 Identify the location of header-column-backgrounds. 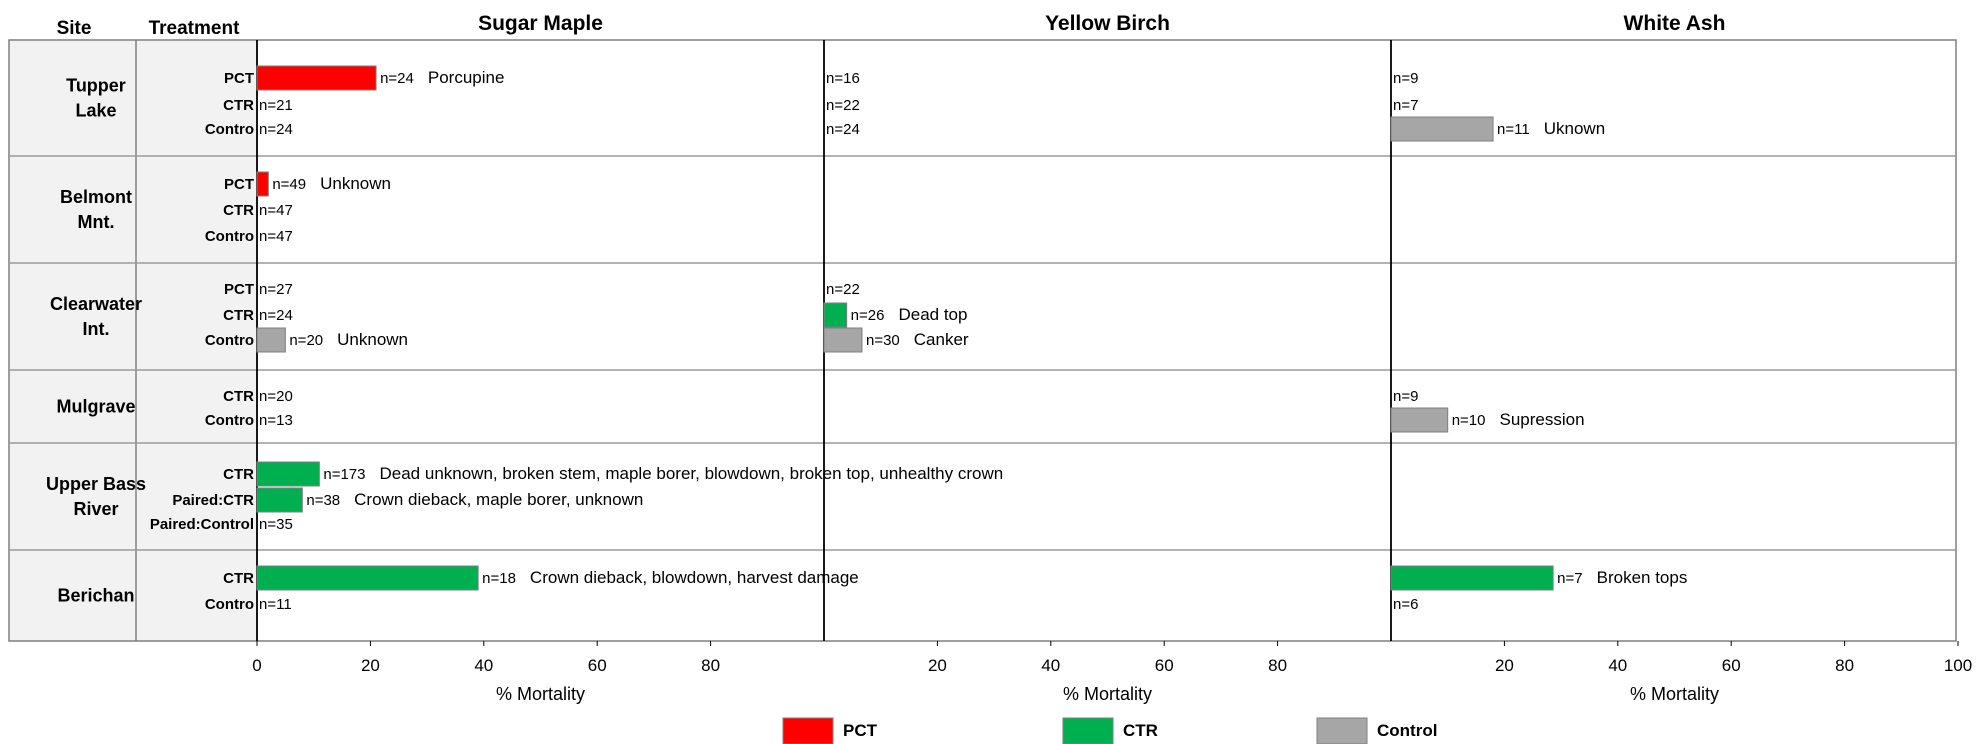
(133, 340).